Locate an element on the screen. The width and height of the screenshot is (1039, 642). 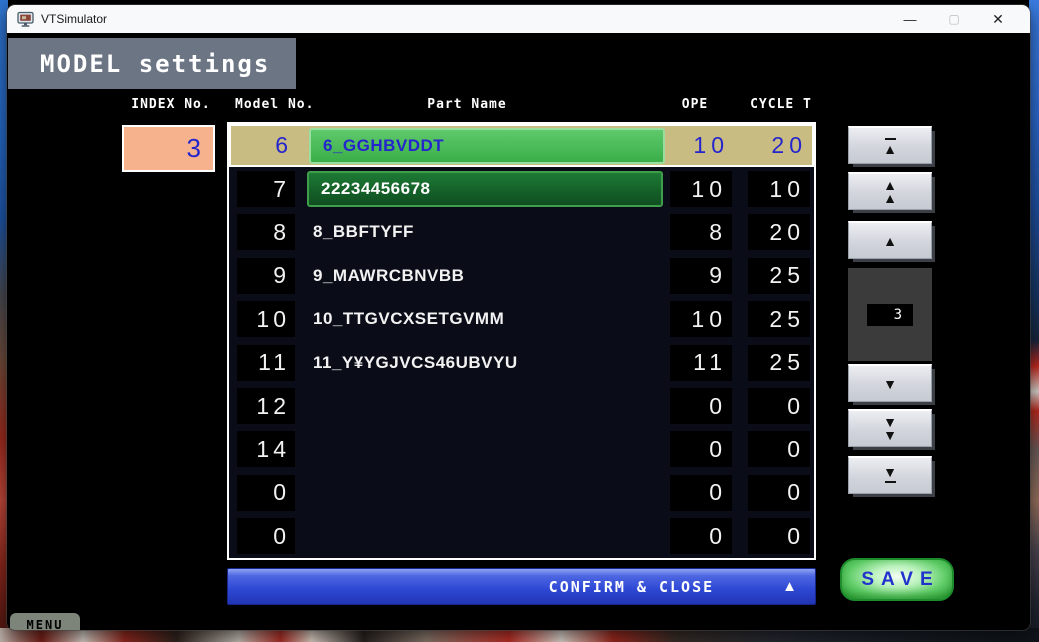
confirm-close-label: CONFIRM & CLOSE is located at coordinates (631, 586).